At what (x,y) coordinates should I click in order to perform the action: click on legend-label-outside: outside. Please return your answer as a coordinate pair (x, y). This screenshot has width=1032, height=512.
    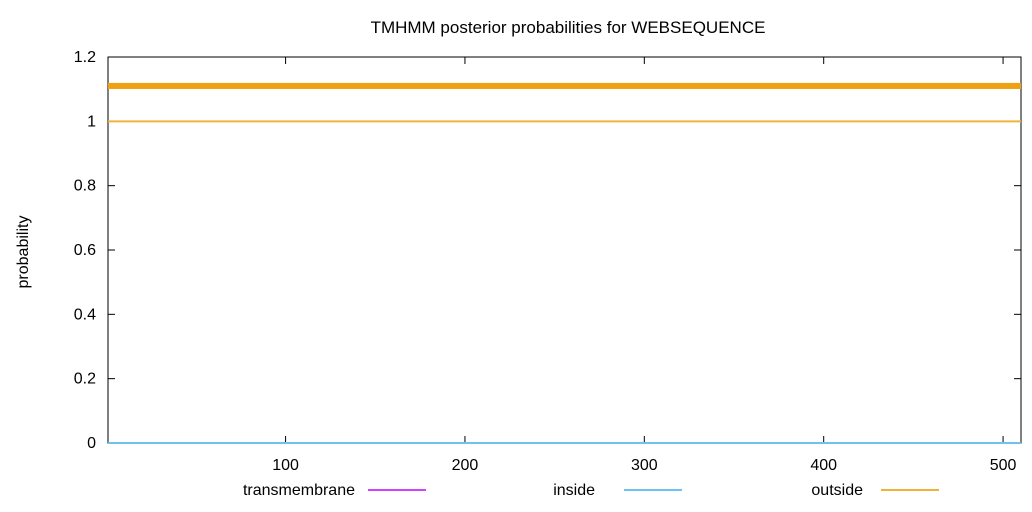
    Looking at the image, I should click on (837, 490).